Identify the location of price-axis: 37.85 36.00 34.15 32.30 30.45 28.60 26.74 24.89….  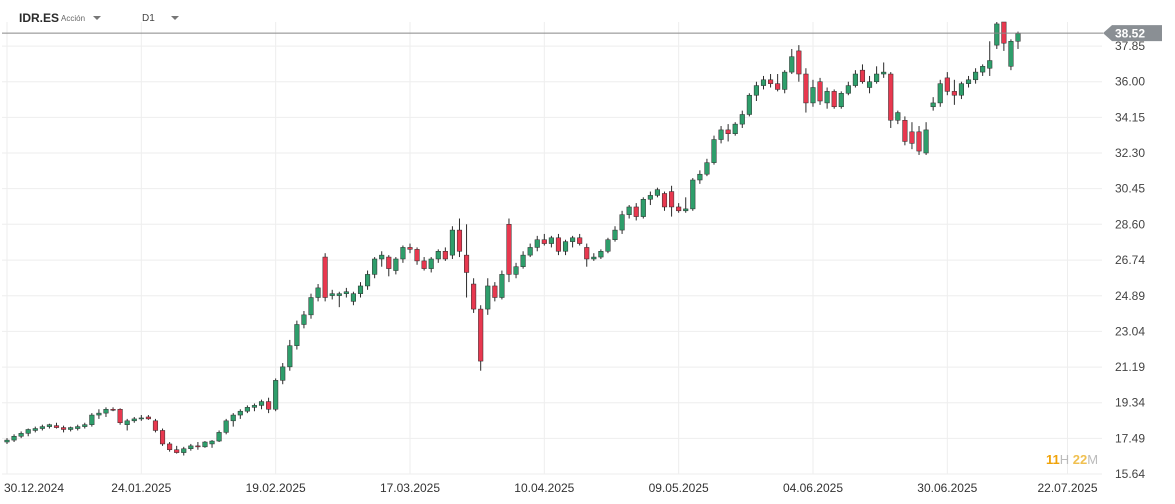
(1130, 260).